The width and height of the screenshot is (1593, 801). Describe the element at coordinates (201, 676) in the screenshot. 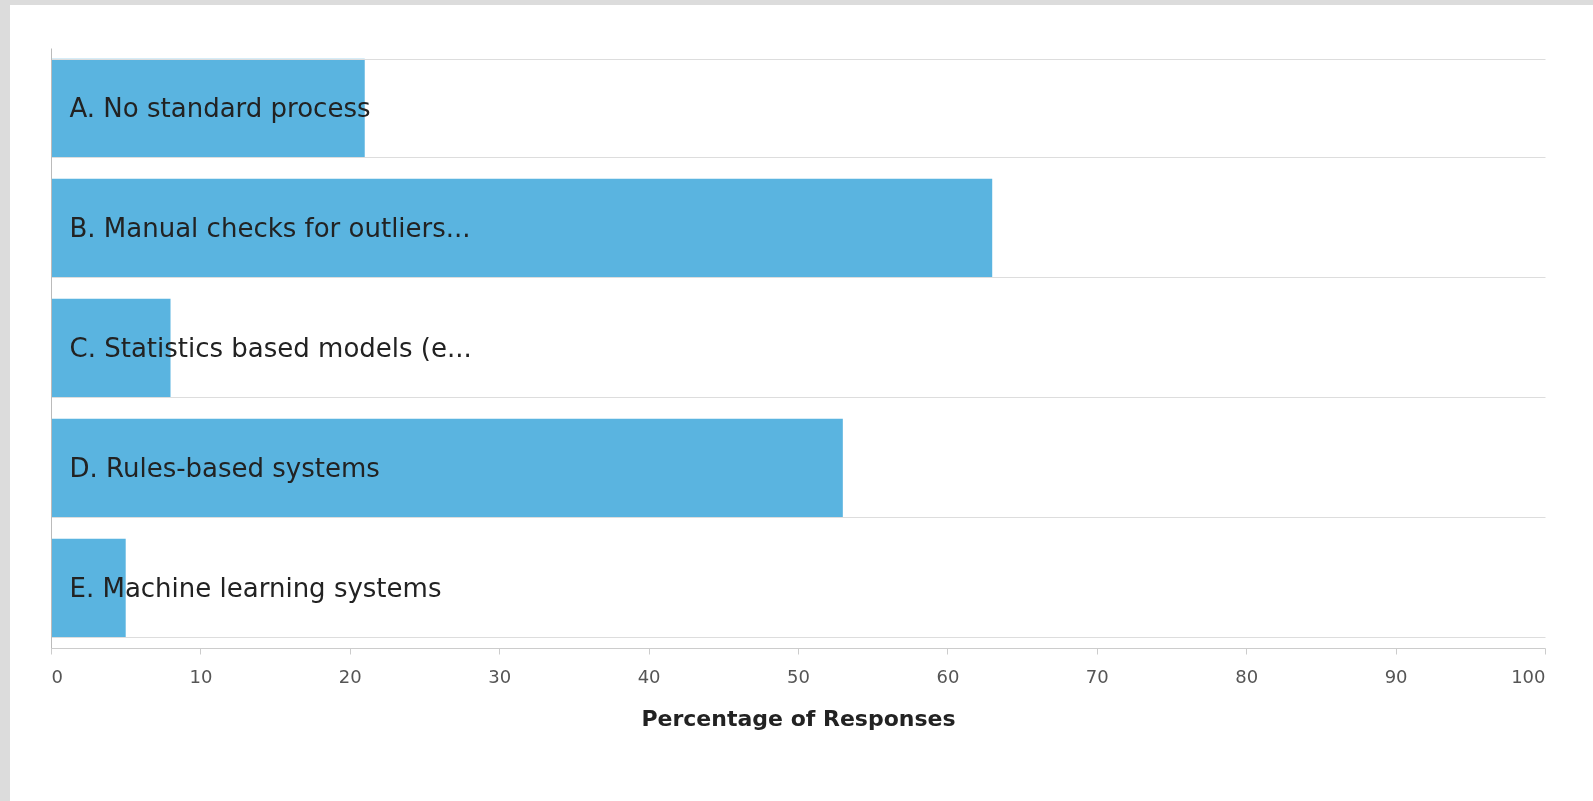

I see `x-tick-label: 10` at that location.